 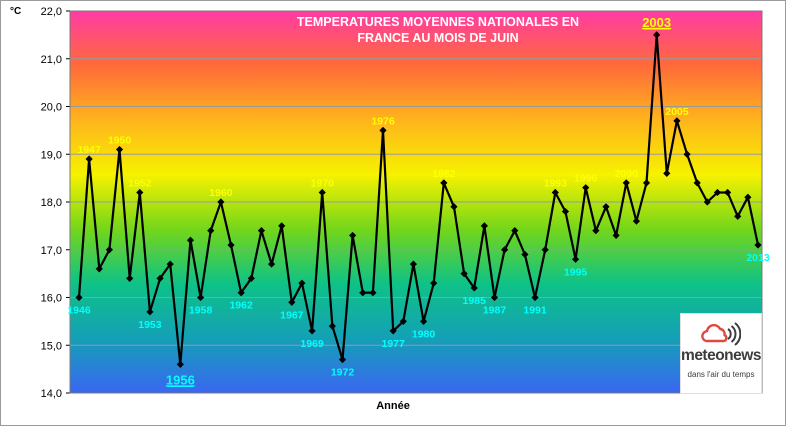 What do you see at coordinates (495, 311) in the screenshot?
I see `year-label: 1987` at bounding box center [495, 311].